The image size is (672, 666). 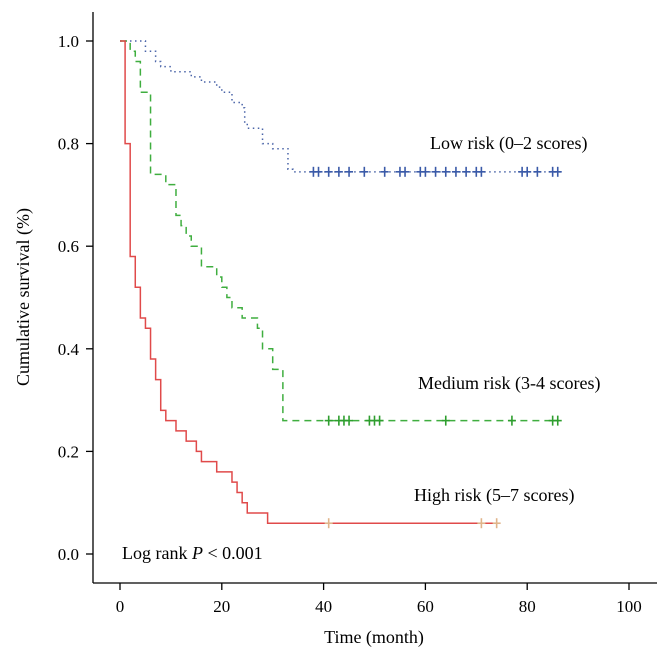 I want to click on y-tick-label: 0.0, so click(x=68, y=554).